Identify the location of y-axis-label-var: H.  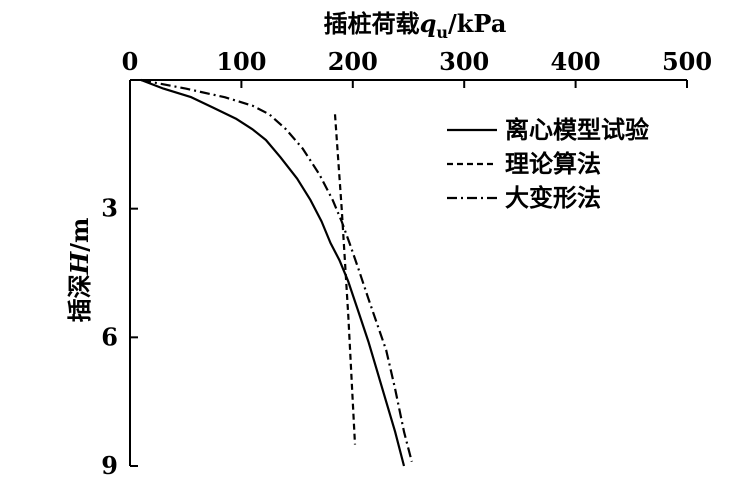
(79, 262).